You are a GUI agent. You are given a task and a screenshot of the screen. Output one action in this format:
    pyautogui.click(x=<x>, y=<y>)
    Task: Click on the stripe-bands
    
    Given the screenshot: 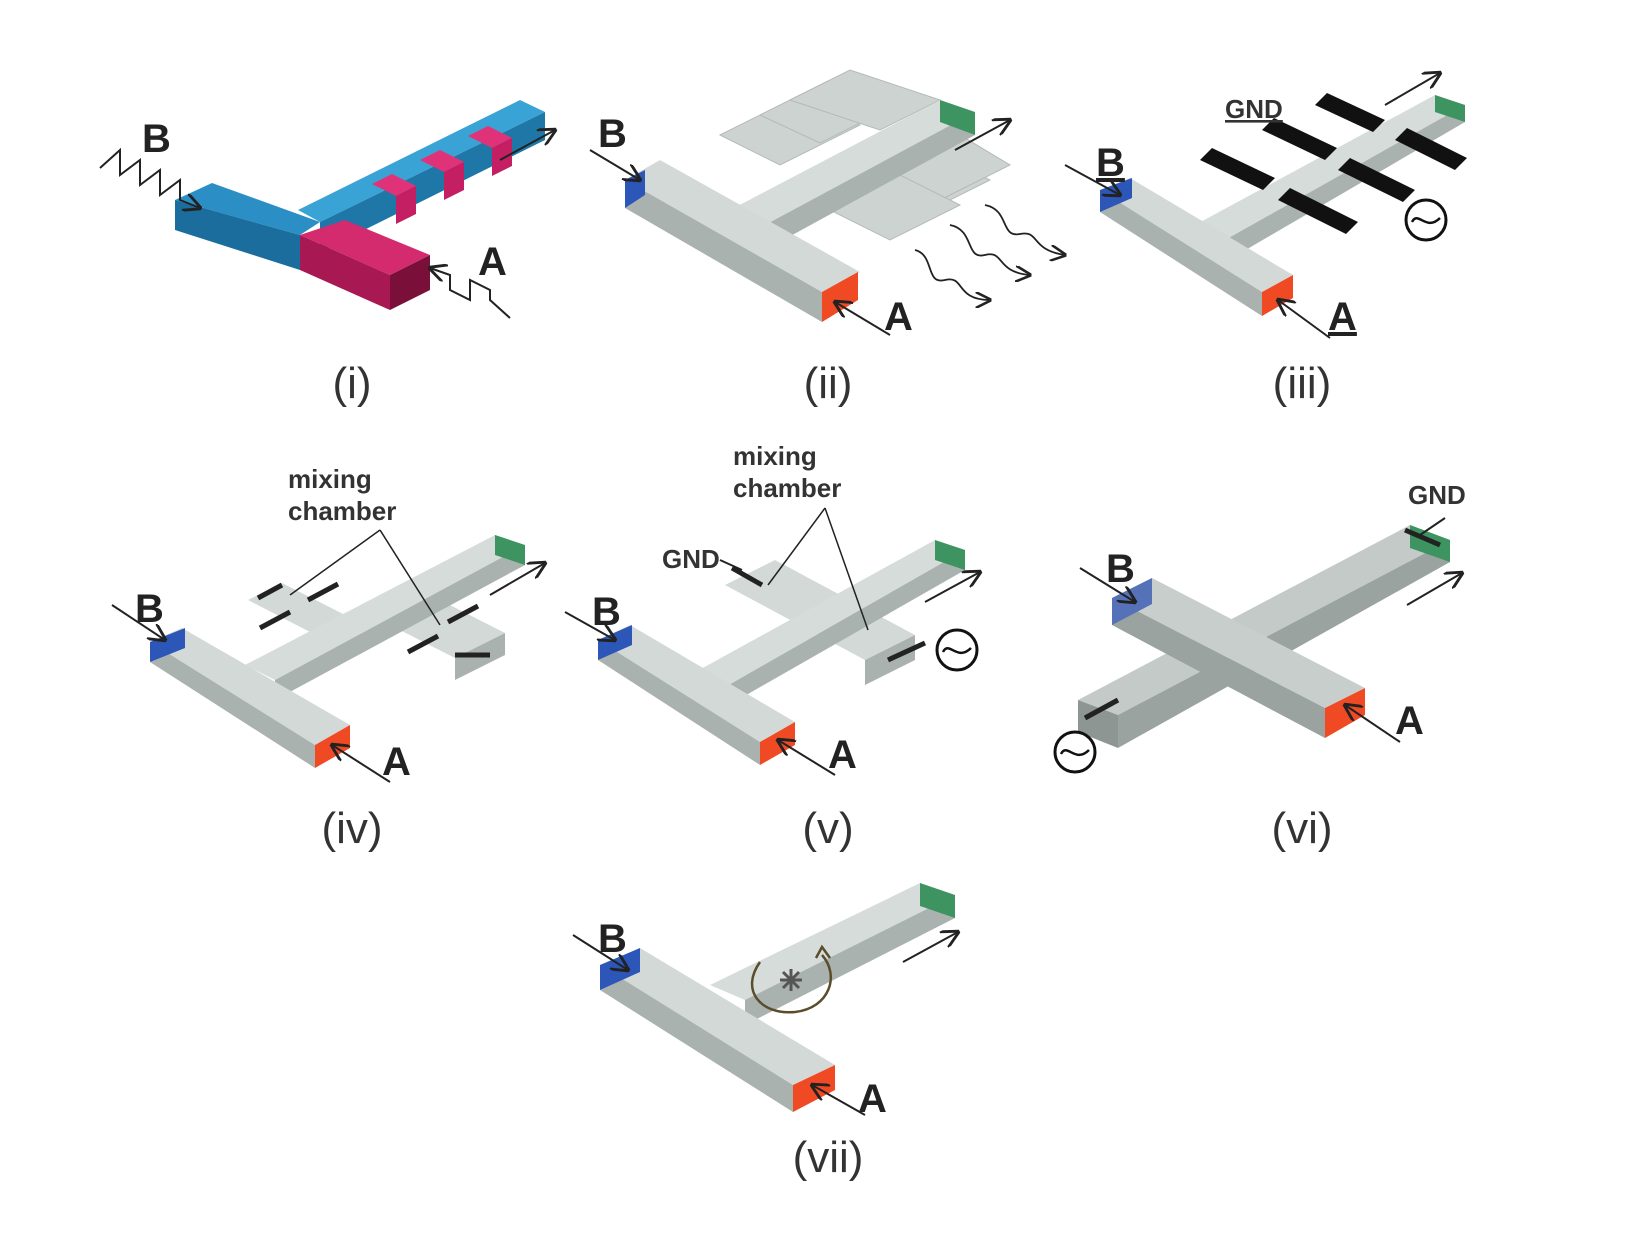 What is the action you would take?
    pyautogui.click(x=442, y=175)
    